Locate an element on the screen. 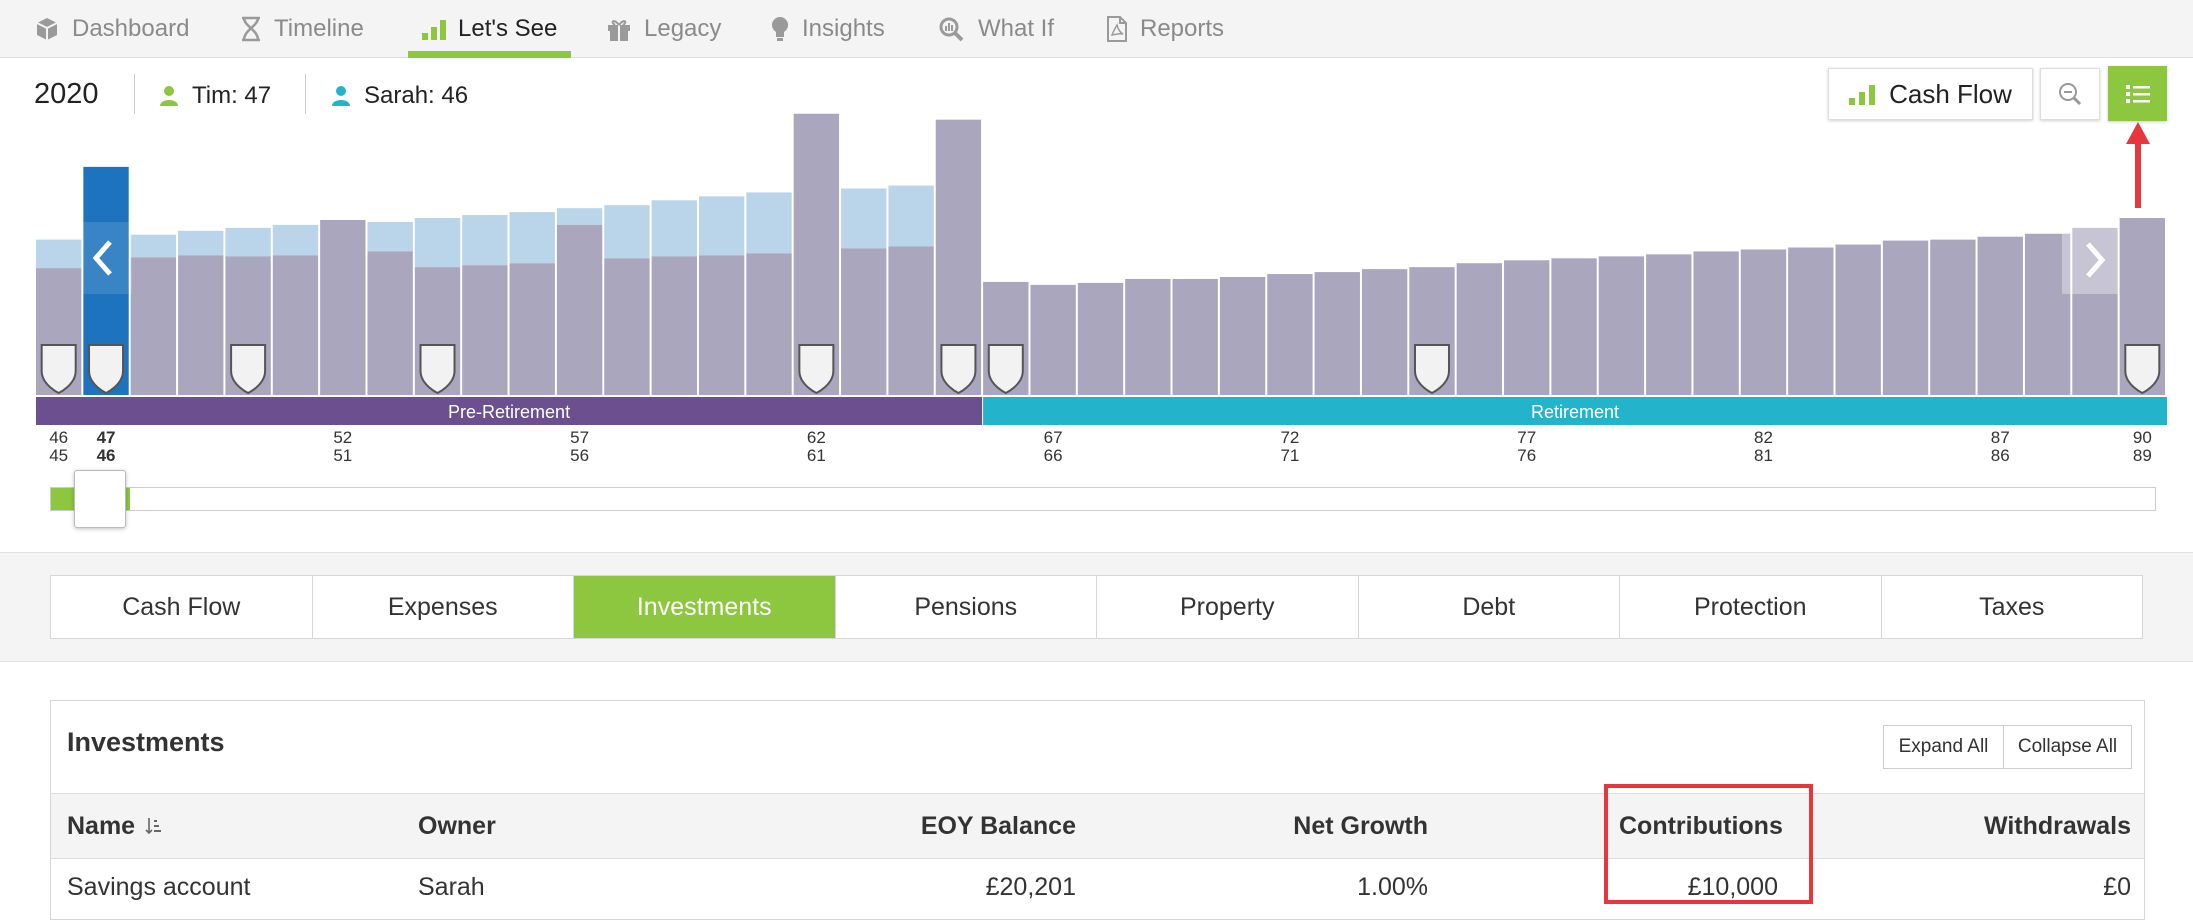 The height and width of the screenshot is (920, 2193). user-icon is located at coordinates (341, 96).